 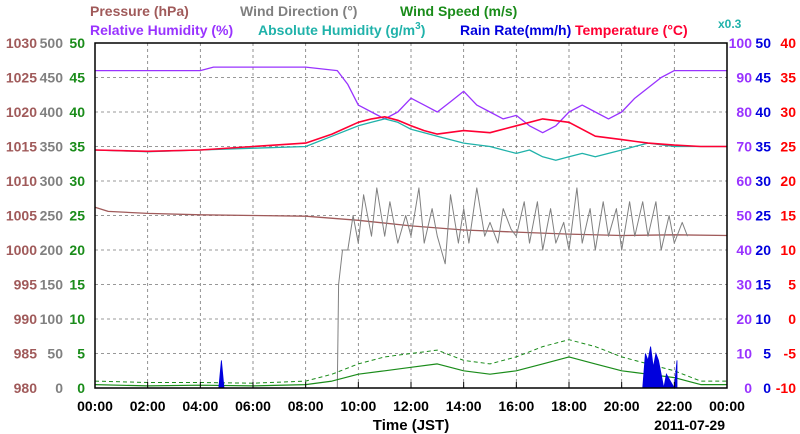 I want to click on relative-humidity-tick-label: 40, so click(x=744, y=250).